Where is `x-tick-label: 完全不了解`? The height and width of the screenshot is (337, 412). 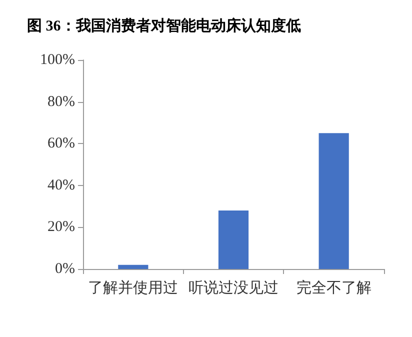
x-tick-label: 完全不了解 is located at coordinates (334, 288).